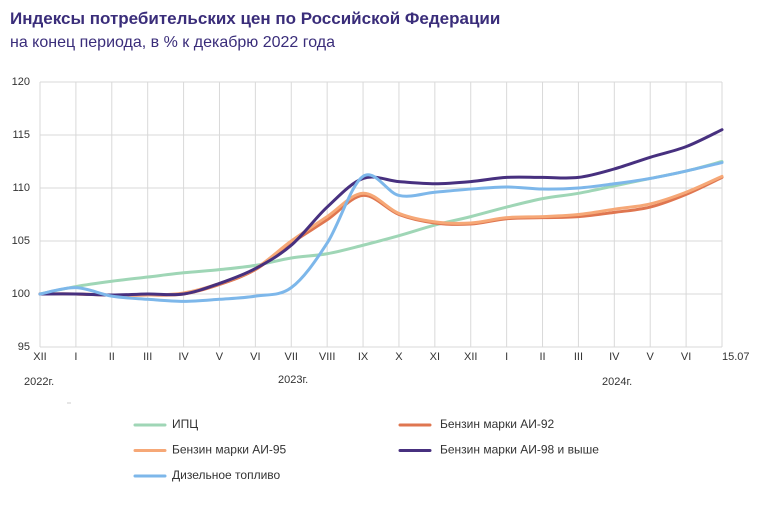 Image resolution: width=758 pixels, height=505 pixels. I want to click on legend-label: Бензин марки АИ-95, so click(229, 450).